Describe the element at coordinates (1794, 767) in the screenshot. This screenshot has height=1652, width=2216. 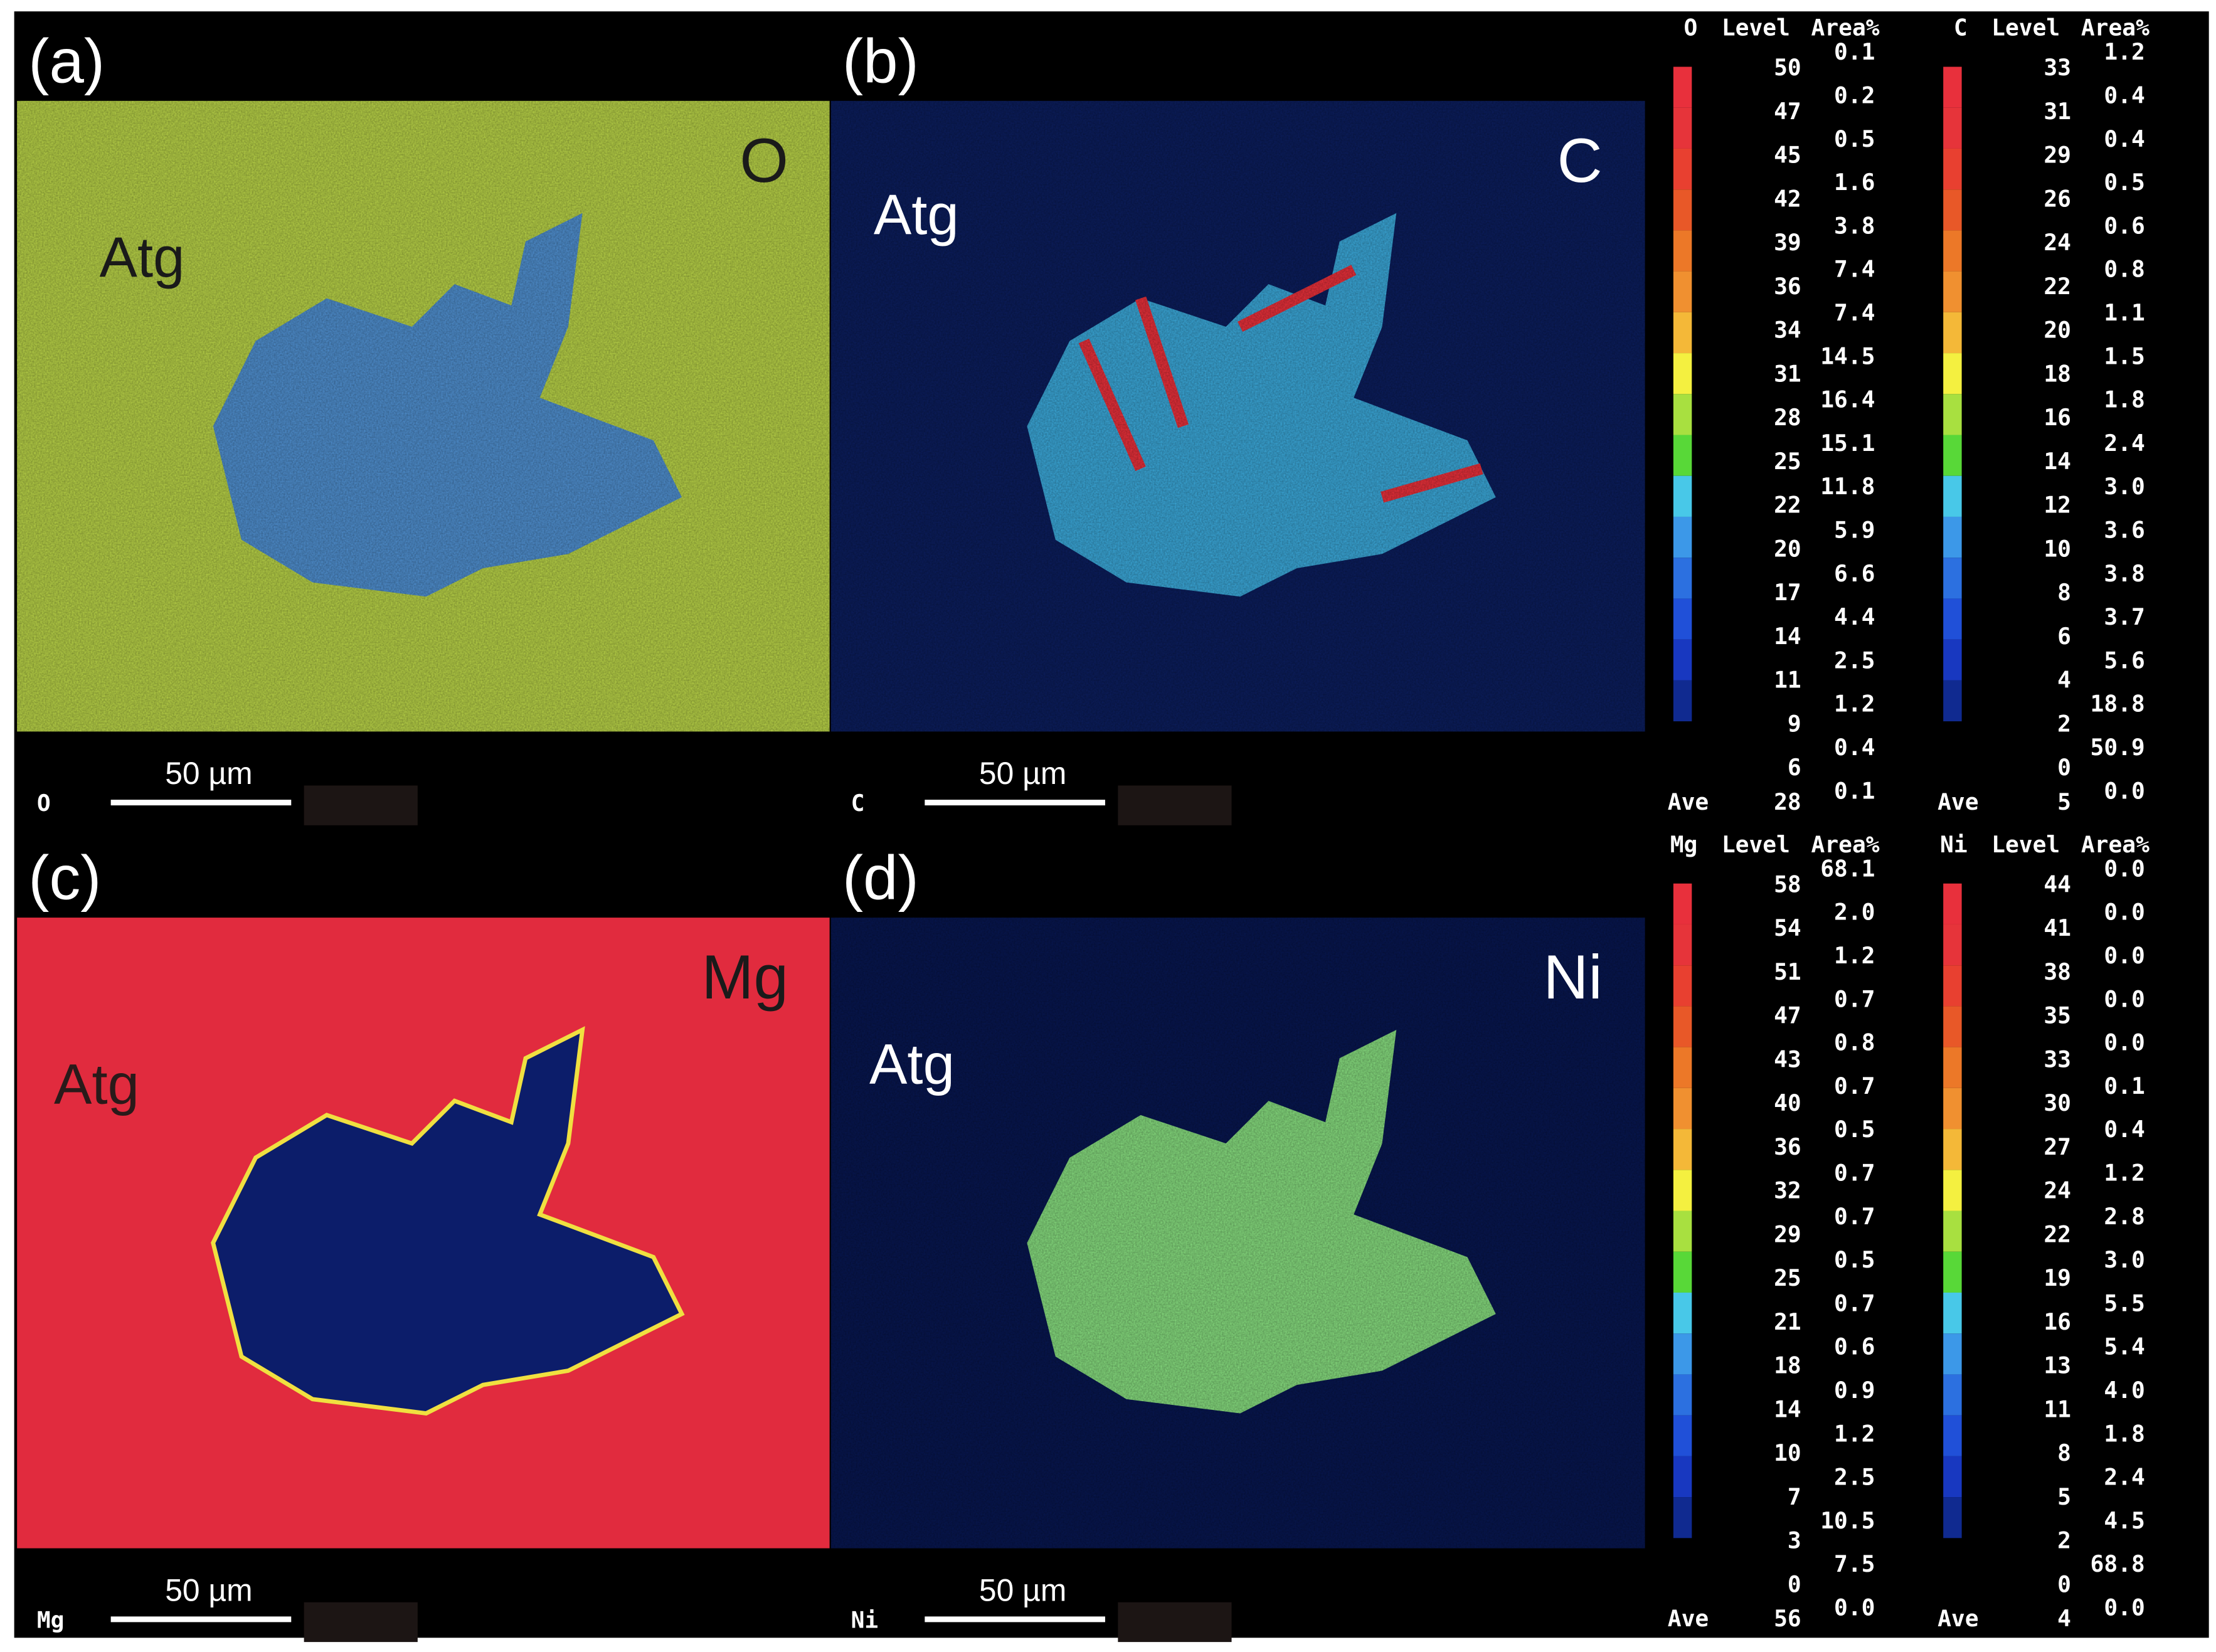
I see `legend-level: 6` at that location.